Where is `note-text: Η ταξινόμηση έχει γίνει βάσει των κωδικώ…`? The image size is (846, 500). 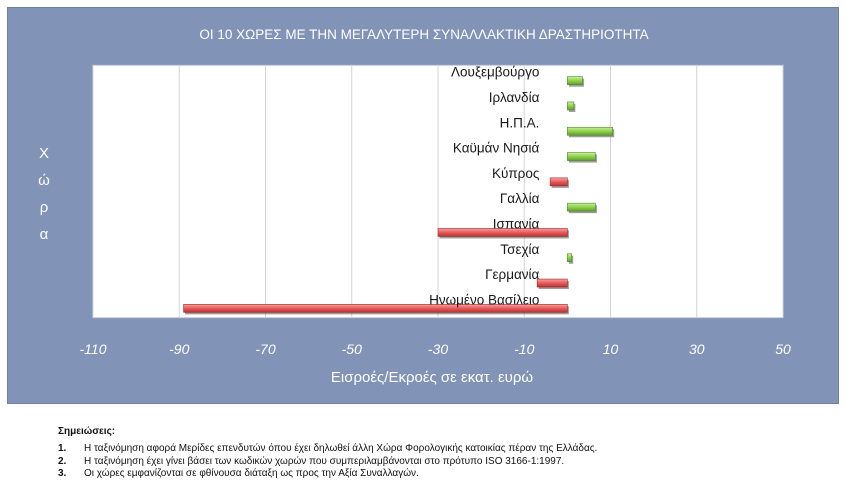 note-text: Η ταξινόμηση έχει γίνει βάσει των κωδικώ… is located at coordinates (324, 461).